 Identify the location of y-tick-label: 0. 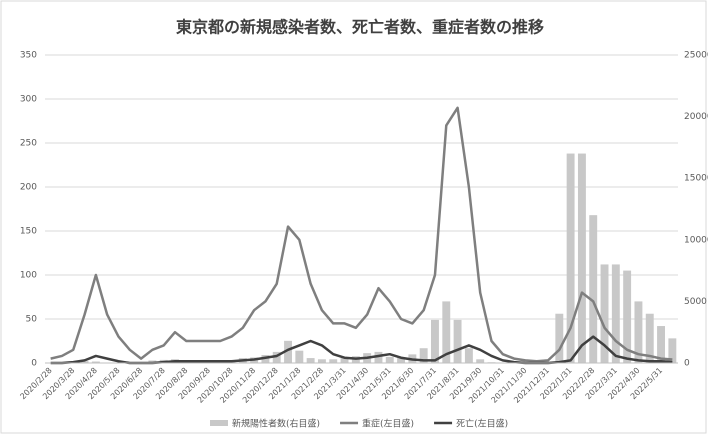
(34, 364).